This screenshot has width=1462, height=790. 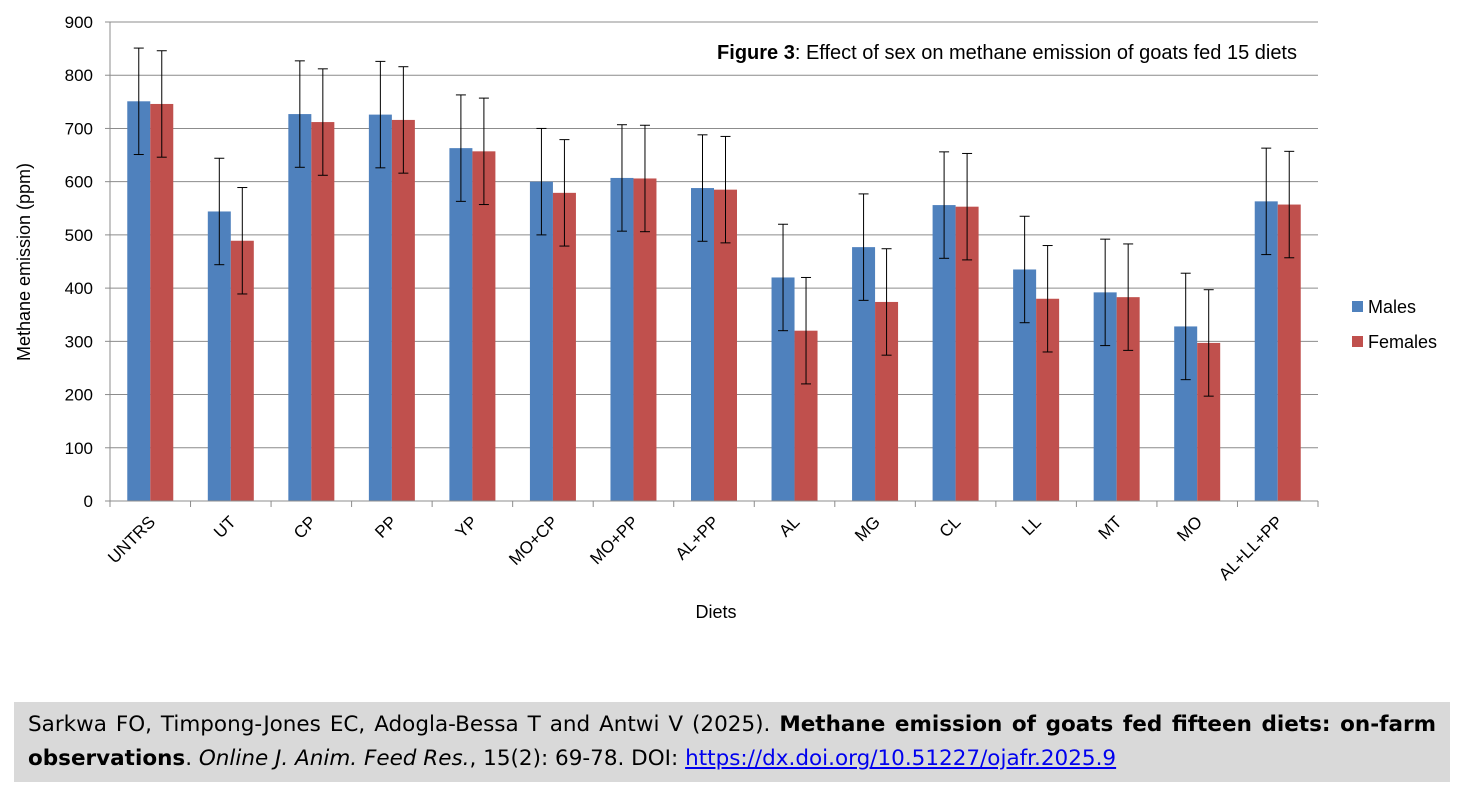 What do you see at coordinates (1402, 342) in the screenshot?
I see `legend-label-females: Females` at bounding box center [1402, 342].